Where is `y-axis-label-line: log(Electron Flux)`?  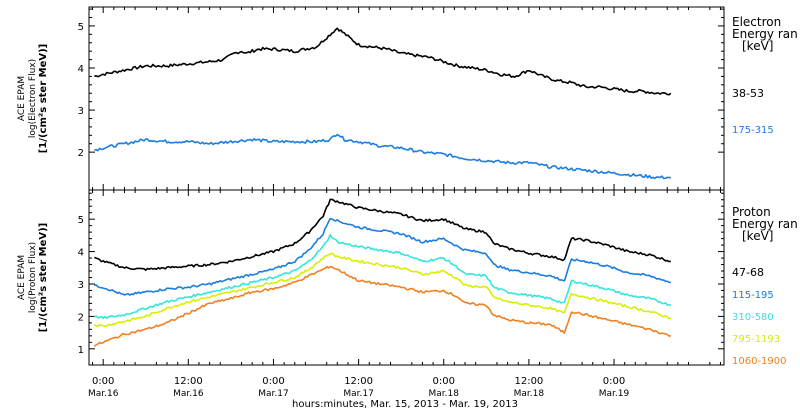 y-axis-label-line: log(Electron Flux) is located at coordinates (33, 98).